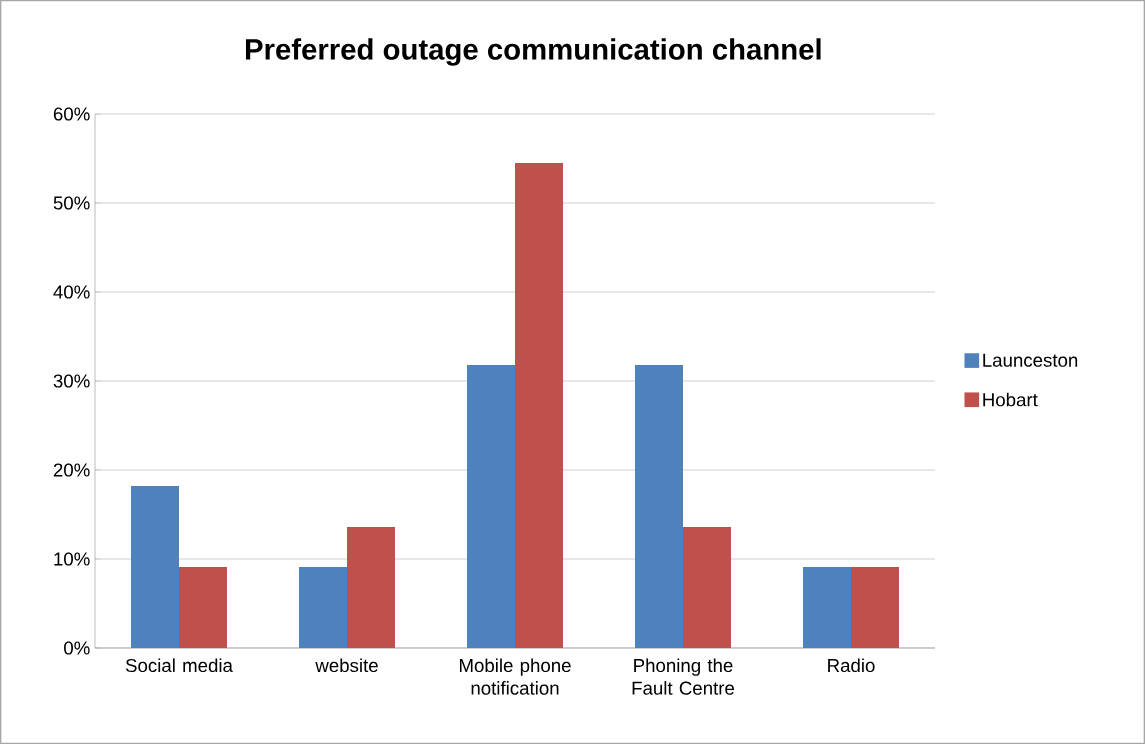  Describe the element at coordinates (1030, 360) in the screenshot. I see `legend-label: Launceston` at that location.